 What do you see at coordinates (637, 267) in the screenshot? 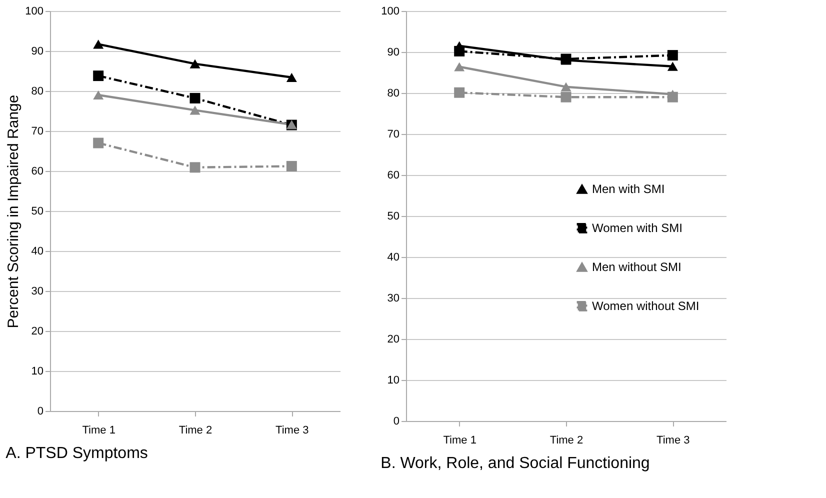
I see `legend-label: Men without SMI` at bounding box center [637, 267].